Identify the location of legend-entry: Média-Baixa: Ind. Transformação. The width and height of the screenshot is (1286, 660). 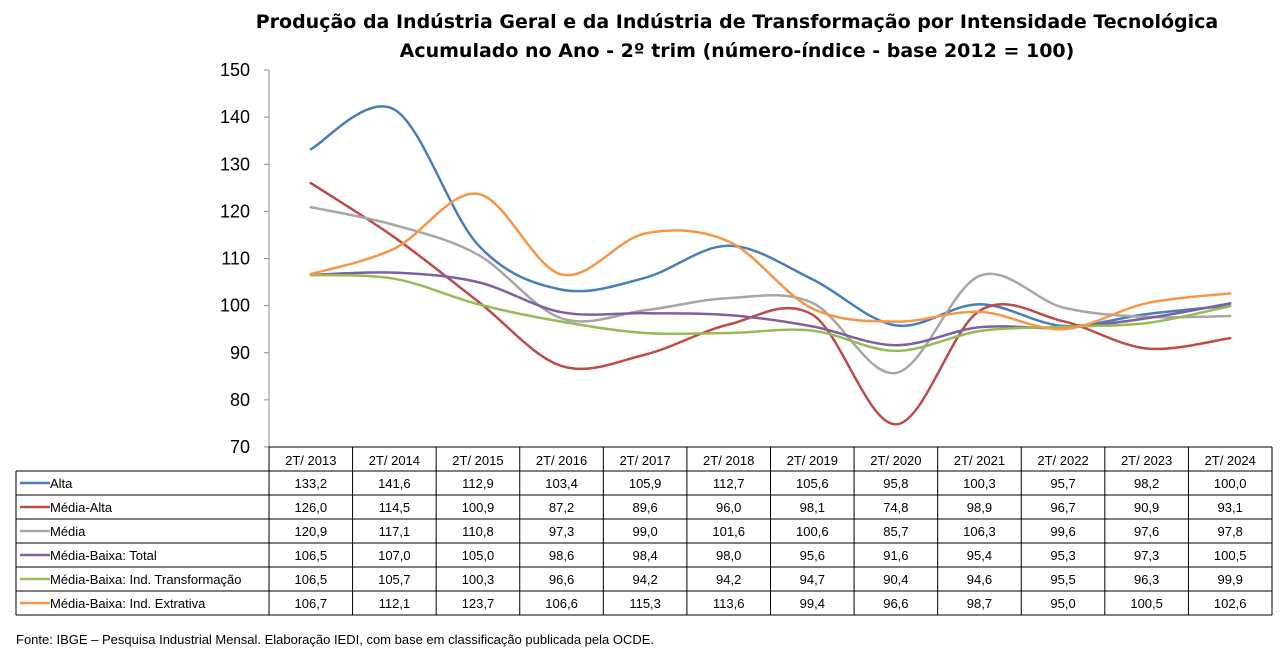
(145, 579).